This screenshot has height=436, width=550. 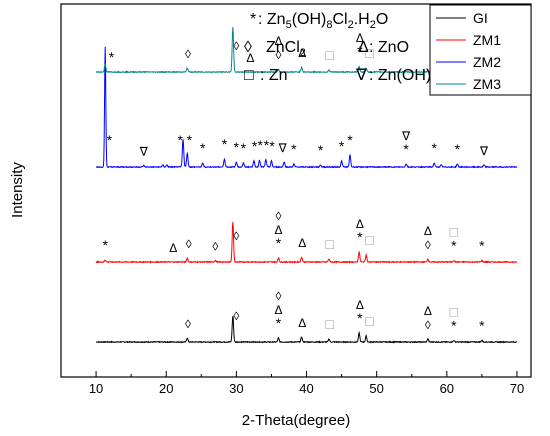 I want to click on x-tick-label: 10, so click(x=96, y=388).